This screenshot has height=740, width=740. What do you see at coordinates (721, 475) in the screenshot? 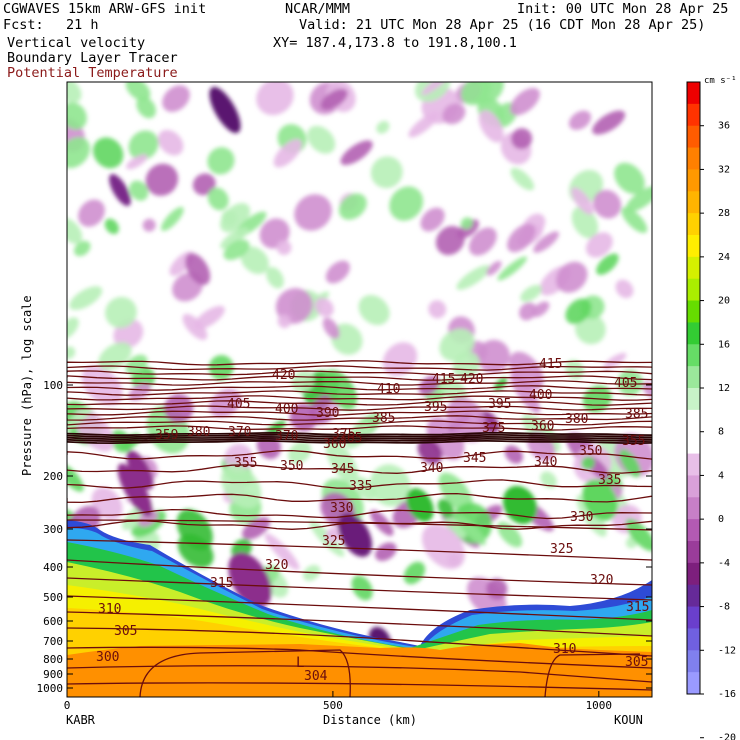
I see `colorbar-label: 4` at bounding box center [721, 475].